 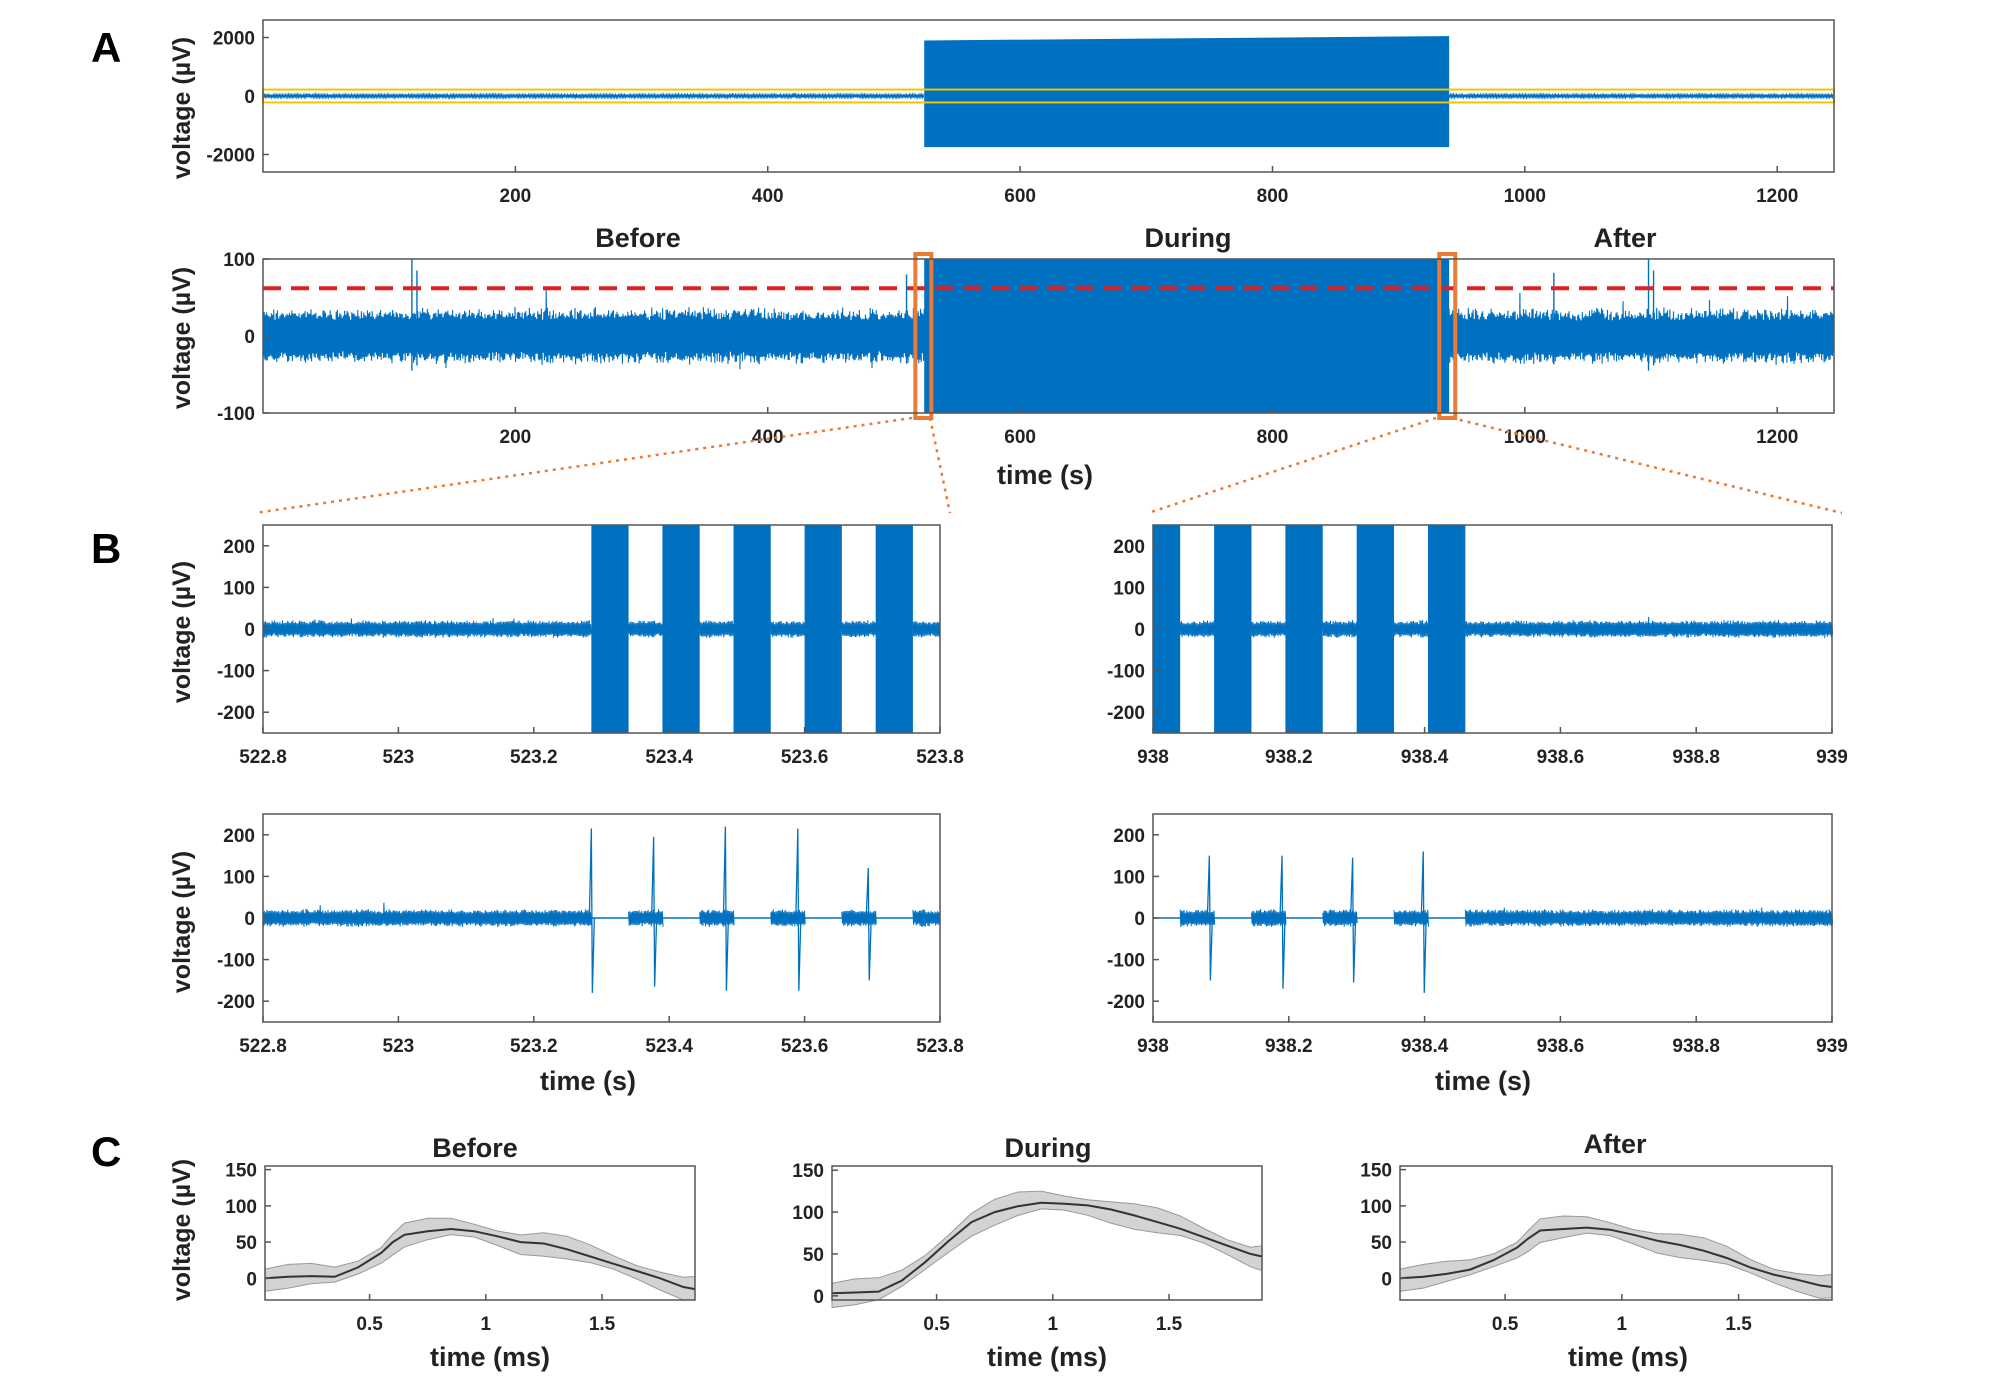 I want to click on B1-x-tick-label: 523.6, so click(x=805, y=757).